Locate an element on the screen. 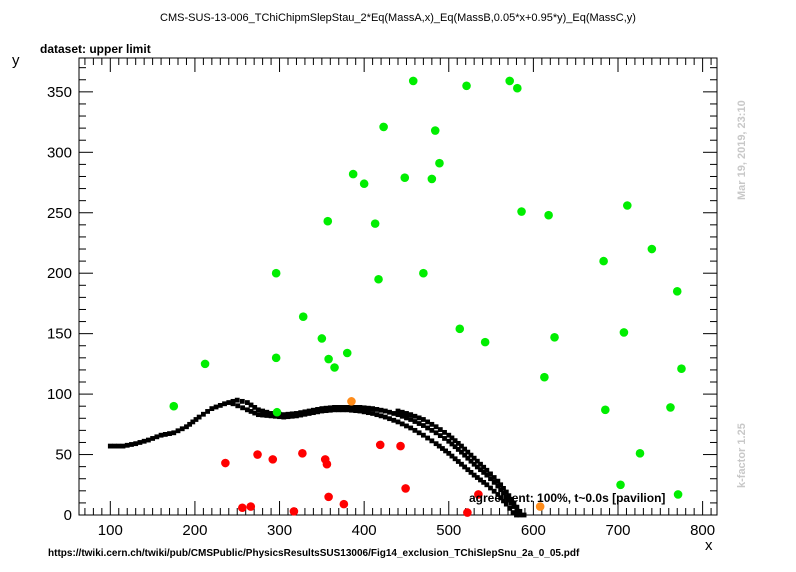 This screenshot has width=796, height=572. y-axis-label: y is located at coordinates (16, 60).